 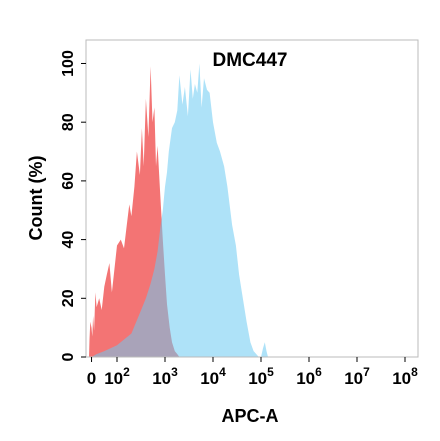 What do you see at coordinates (91, 378) in the screenshot?
I see `x-tick-label: 0` at bounding box center [91, 378].